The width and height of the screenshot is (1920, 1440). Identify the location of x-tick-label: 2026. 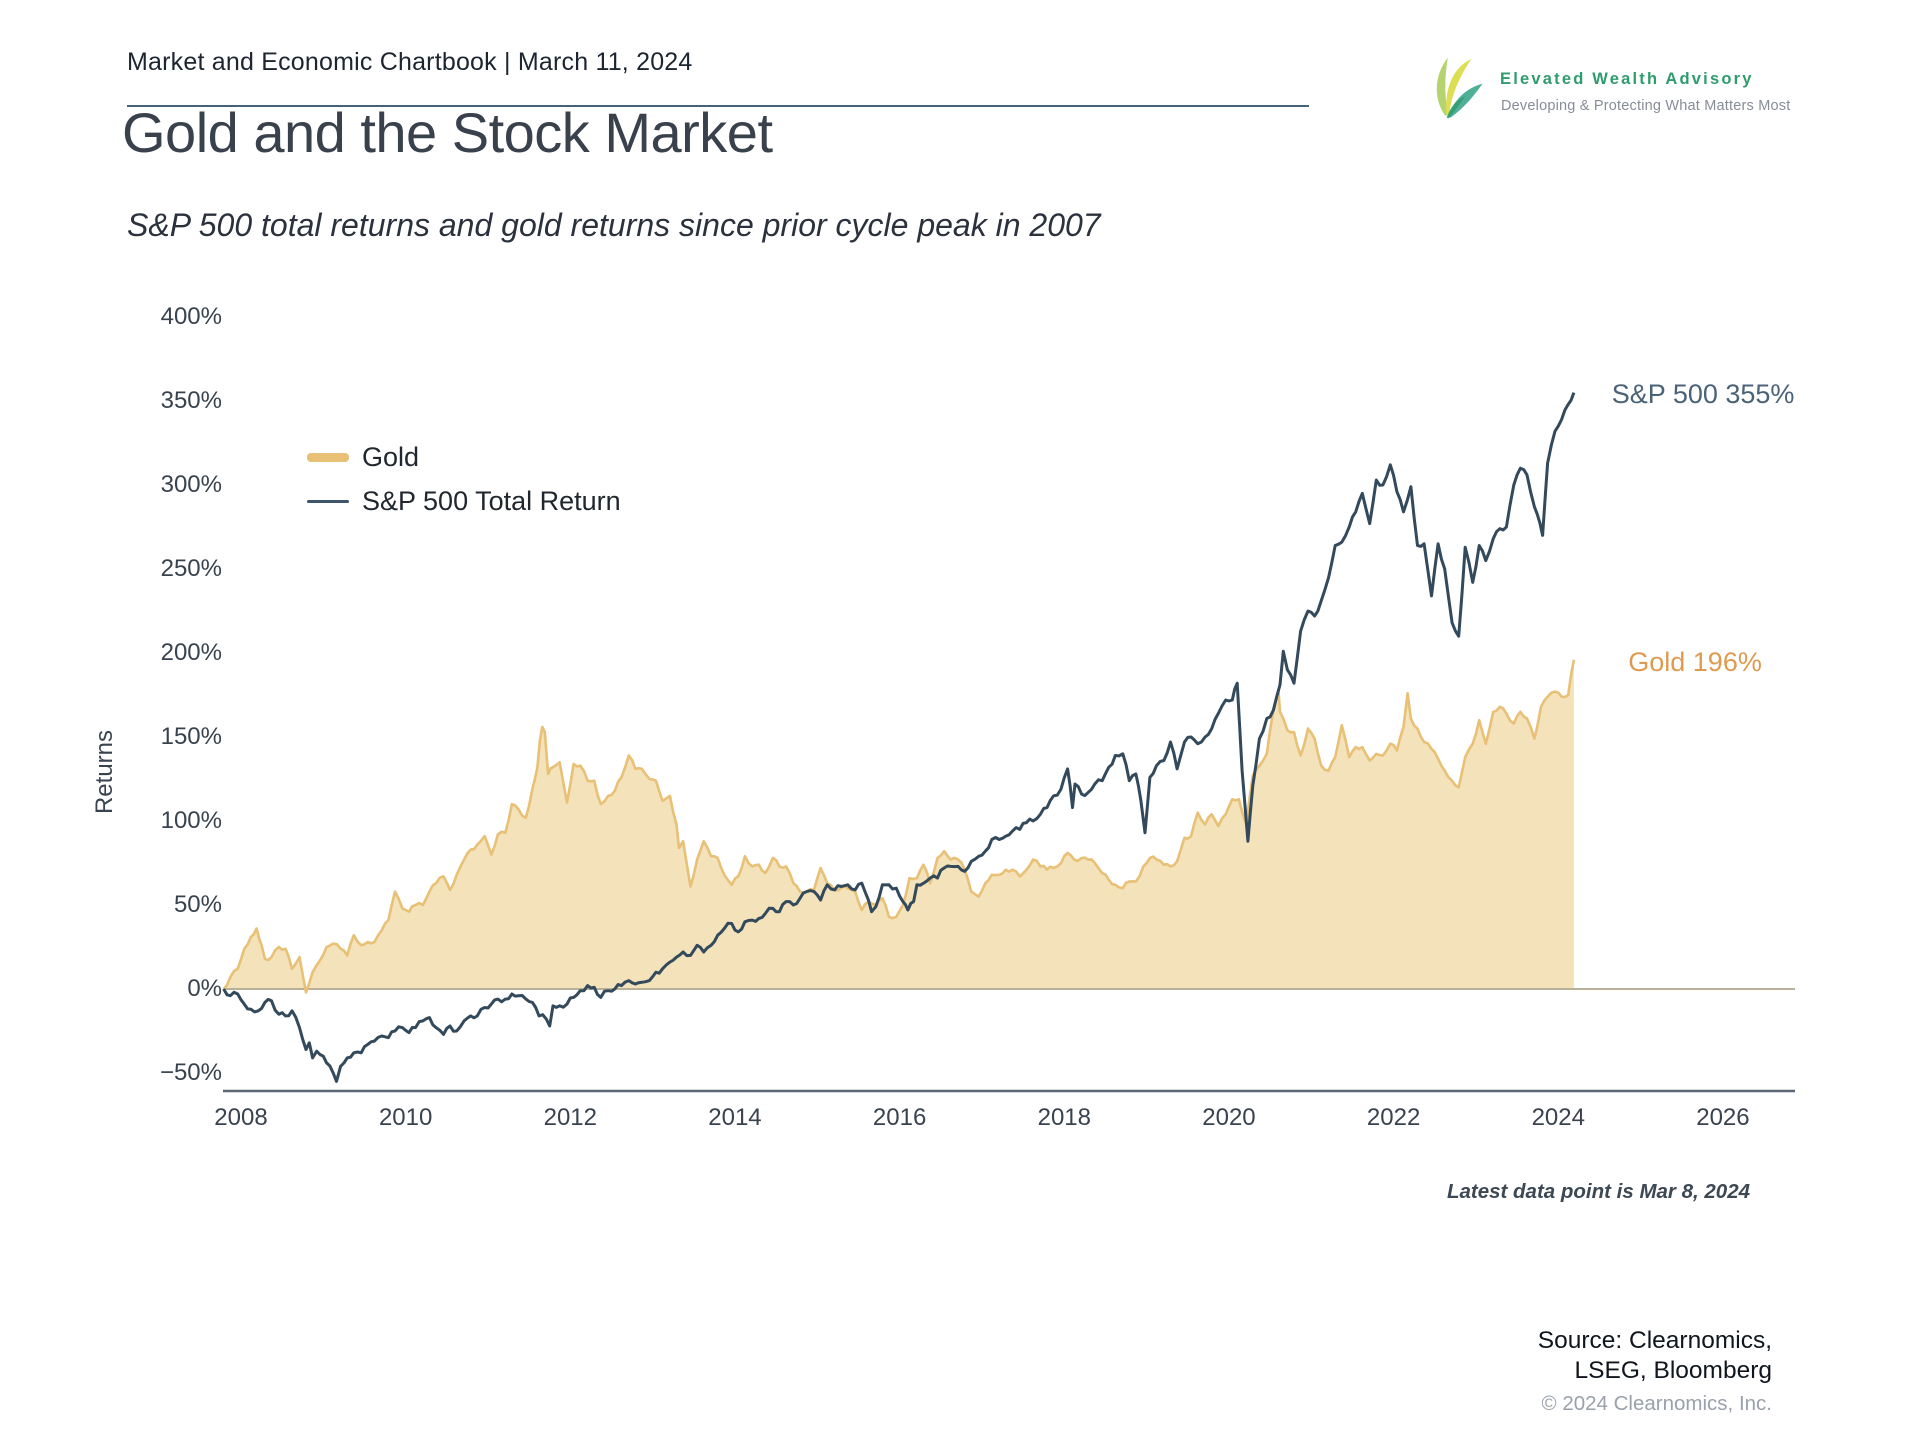
(1723, 1117).